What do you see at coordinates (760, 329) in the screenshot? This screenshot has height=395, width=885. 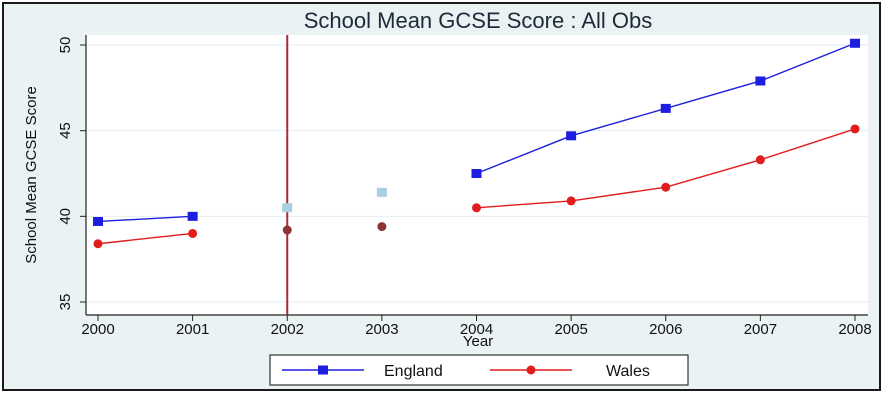 I see `x-tick-label: 2007` at bounding box center [760, 329].